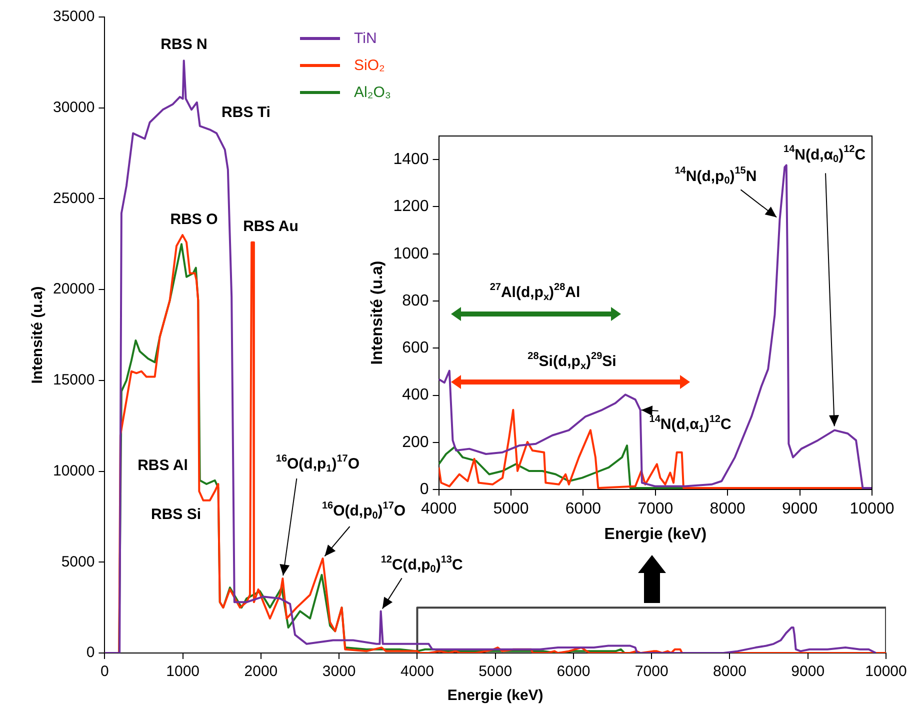 This screenshot has width=914, height=717. Describe the element at coordinates (73, 289) in the screenshot. I see `y-tick-label: 20000` at that location.